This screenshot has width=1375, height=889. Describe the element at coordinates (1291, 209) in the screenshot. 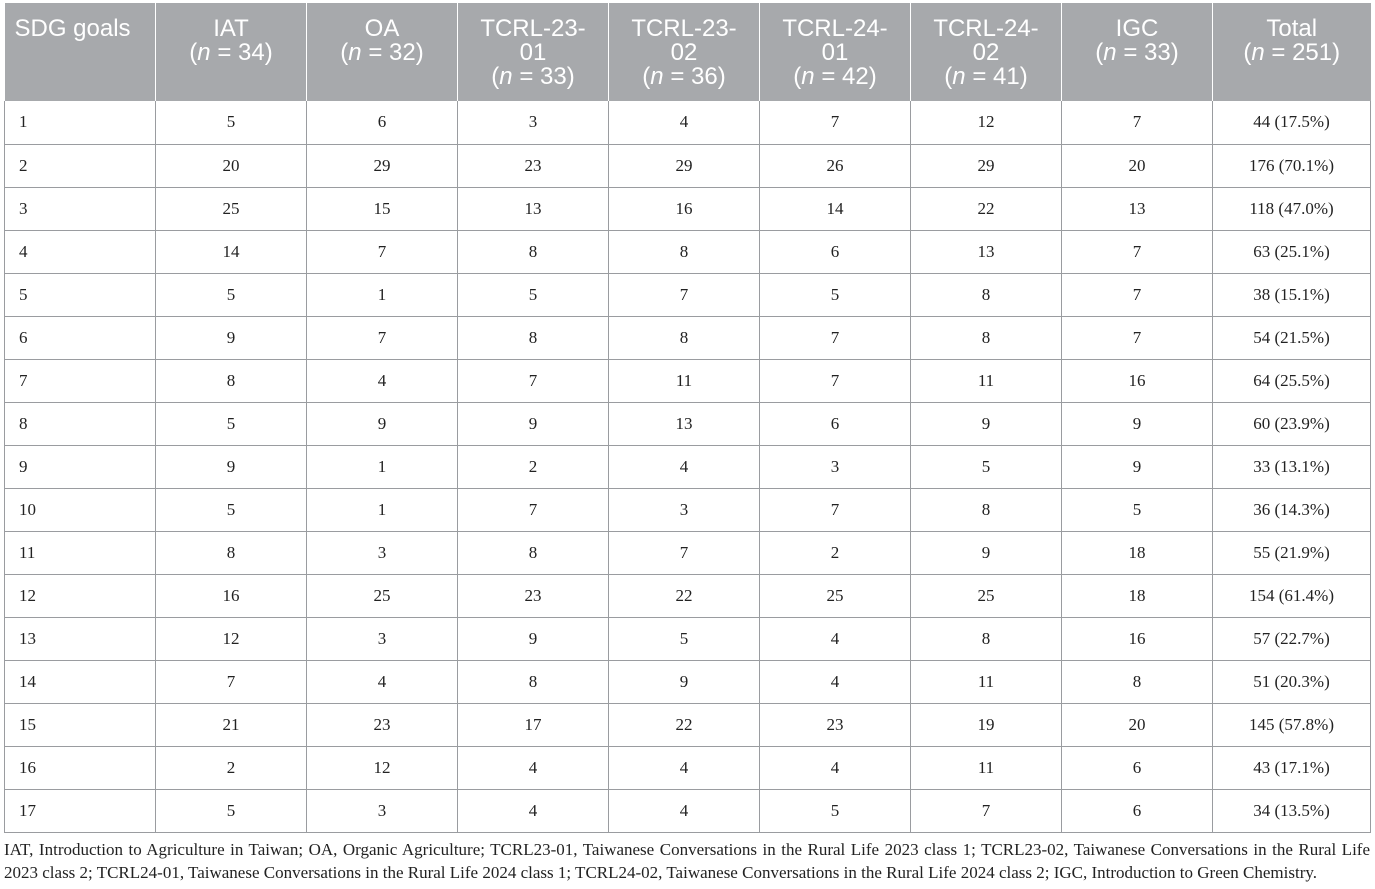

I see `total-cell: 118 (47.0%)` at that location.